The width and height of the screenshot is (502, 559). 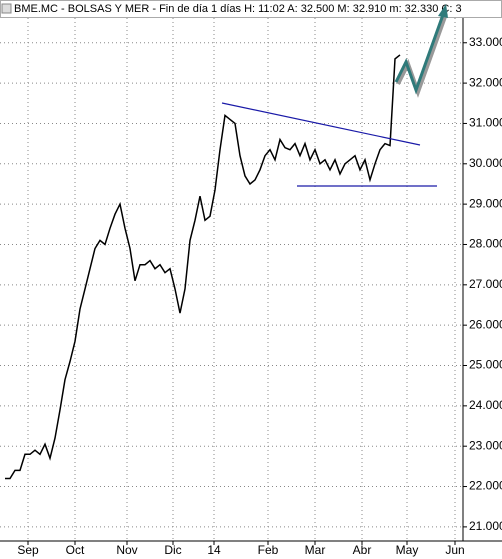 What do you see at coordinates (126, 550) in the screenshot?
I see `x-tick-label: Nov` at bounding box center [126, 550].